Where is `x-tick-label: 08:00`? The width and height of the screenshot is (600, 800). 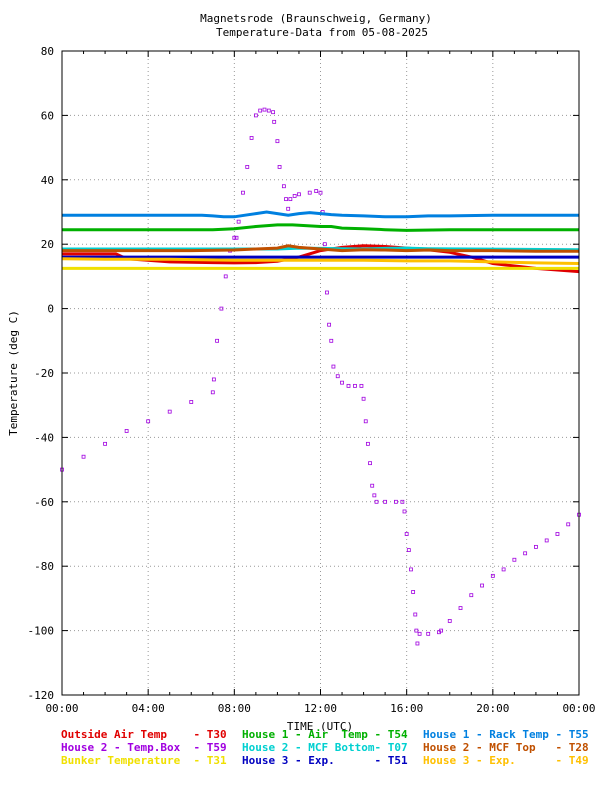
x-tick-label: 08:00 is located at coordinates (234, 708).